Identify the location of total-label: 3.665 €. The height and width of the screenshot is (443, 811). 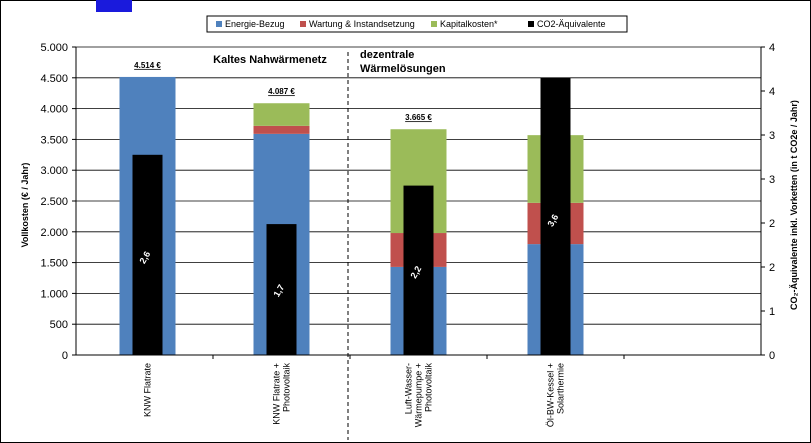
(418, 117).